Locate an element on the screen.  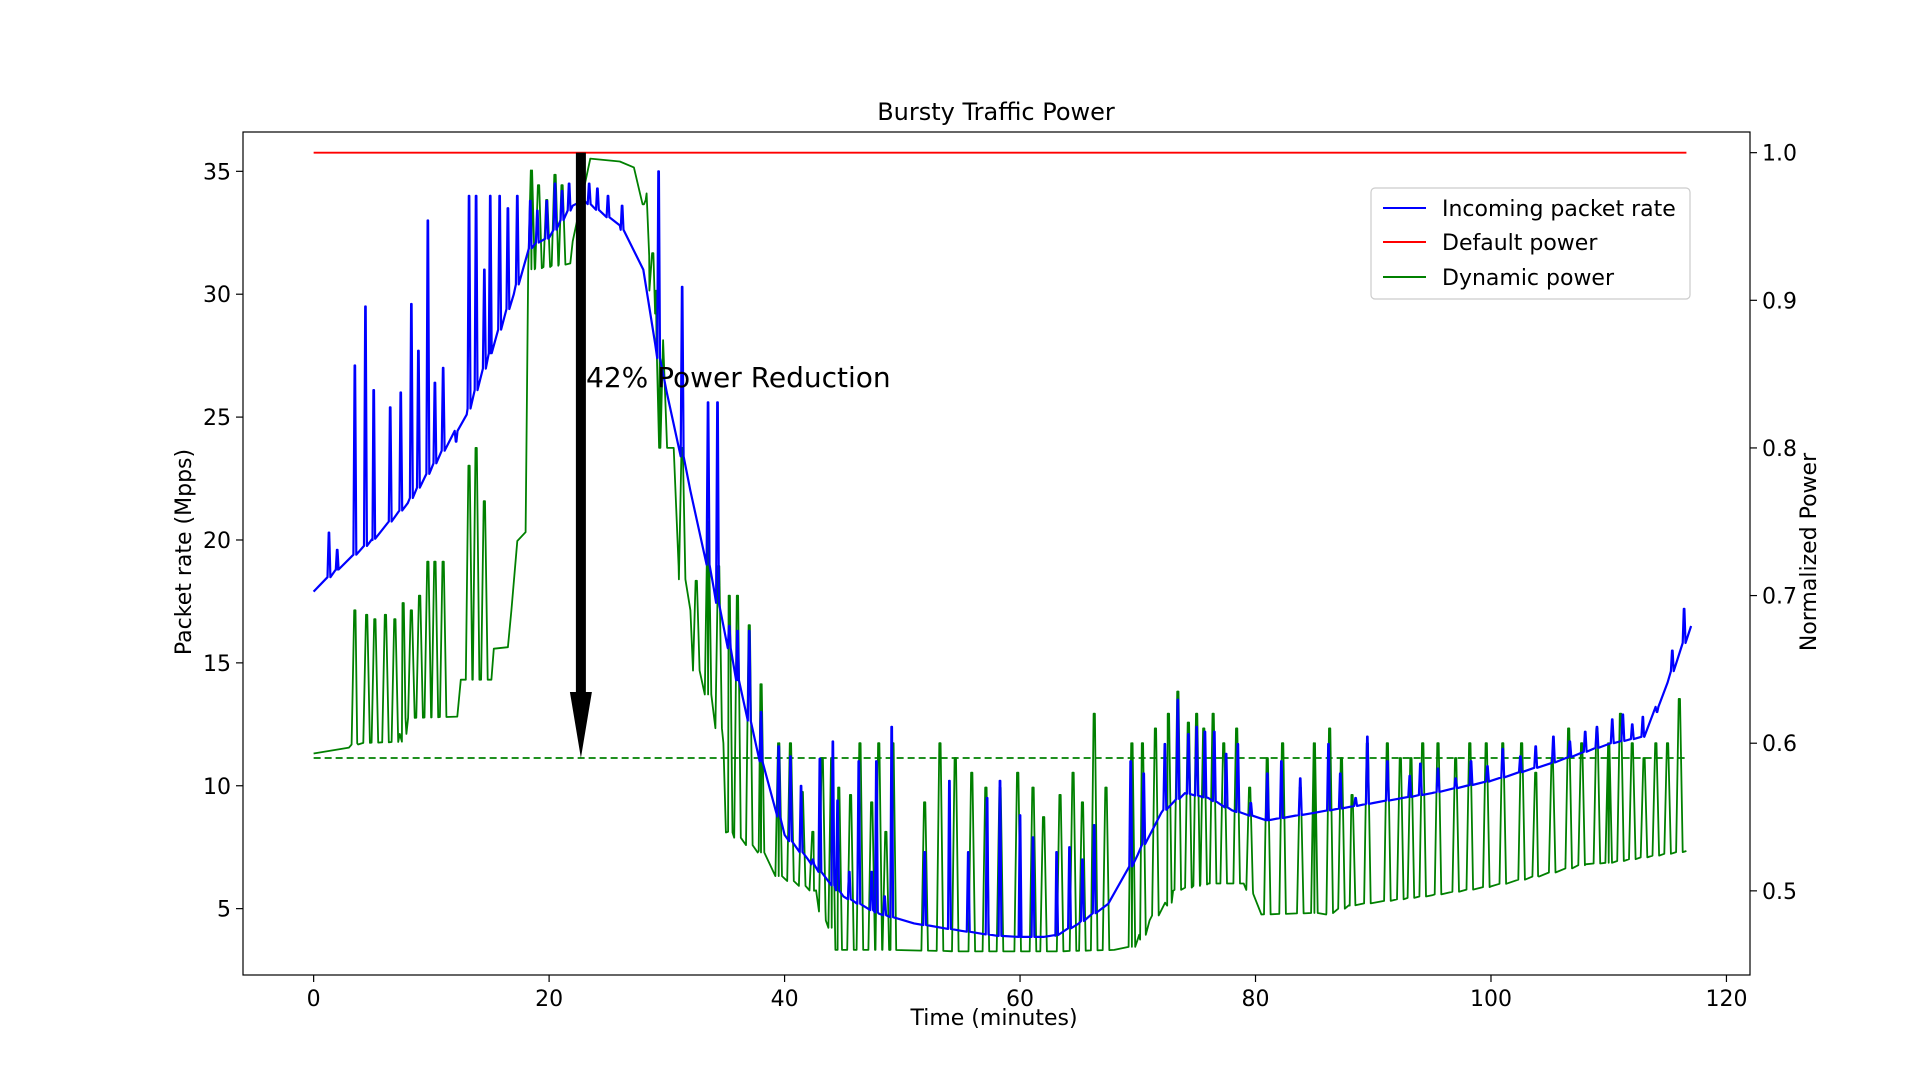
y2-tick-label: 0.6 is located at coordinates (1779, 744).